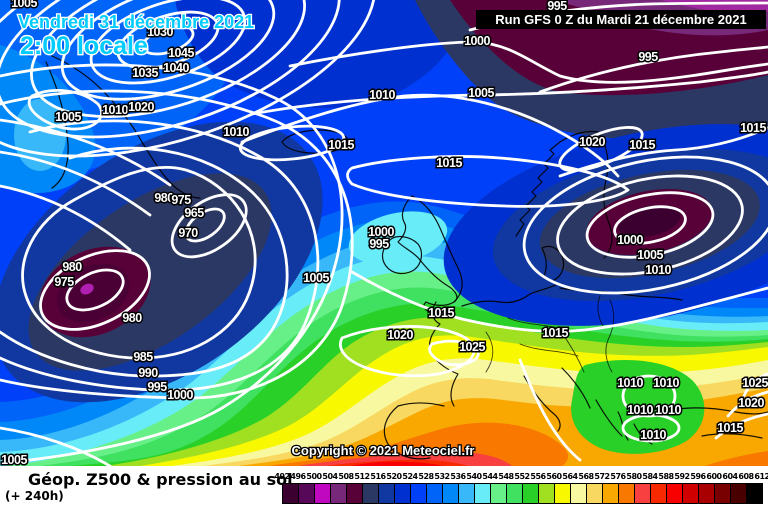  What do you see at coordinates (176, 68) in the screenshot?
I see `pressure-label: 1040` at bounding box center [176, 68].